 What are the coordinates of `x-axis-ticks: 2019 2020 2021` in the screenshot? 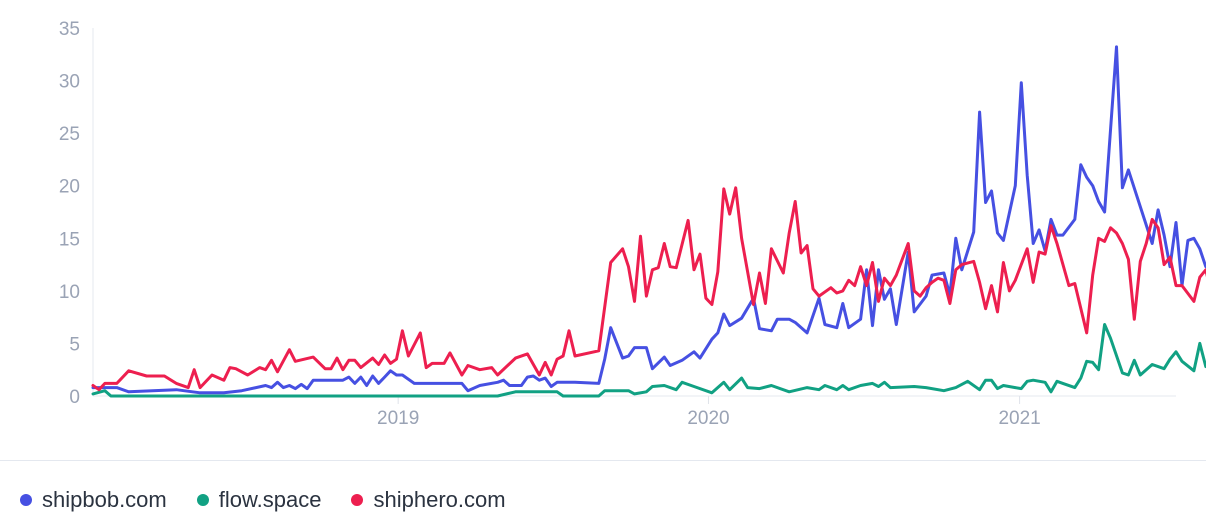 It's located at (709, 412).